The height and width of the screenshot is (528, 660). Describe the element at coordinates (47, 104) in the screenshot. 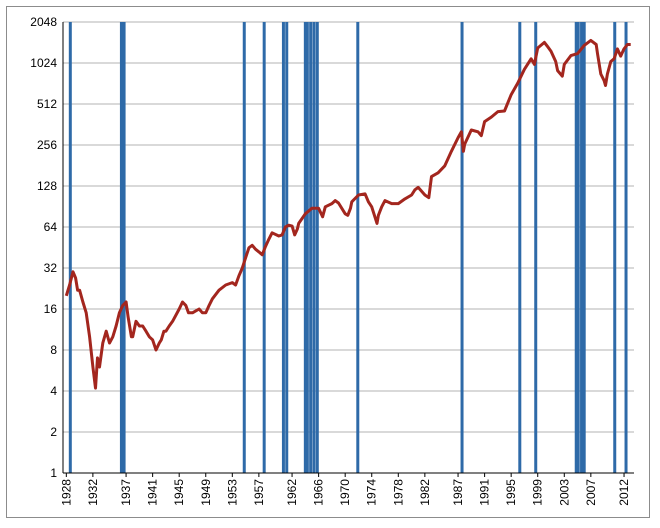

I see `y-tick-label: 512` at that location.